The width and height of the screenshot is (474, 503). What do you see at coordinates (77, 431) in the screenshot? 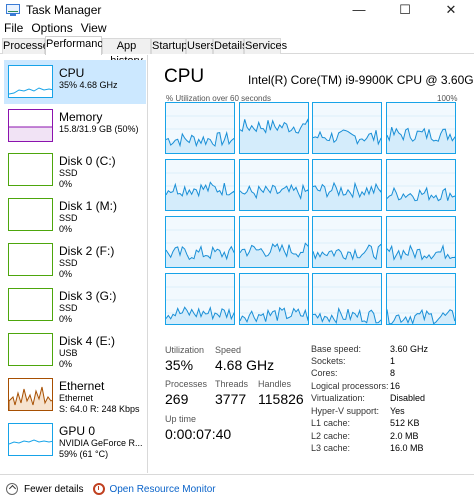
I see `sidebar-item-title: GPU 0` at bounding box center [77, 431].